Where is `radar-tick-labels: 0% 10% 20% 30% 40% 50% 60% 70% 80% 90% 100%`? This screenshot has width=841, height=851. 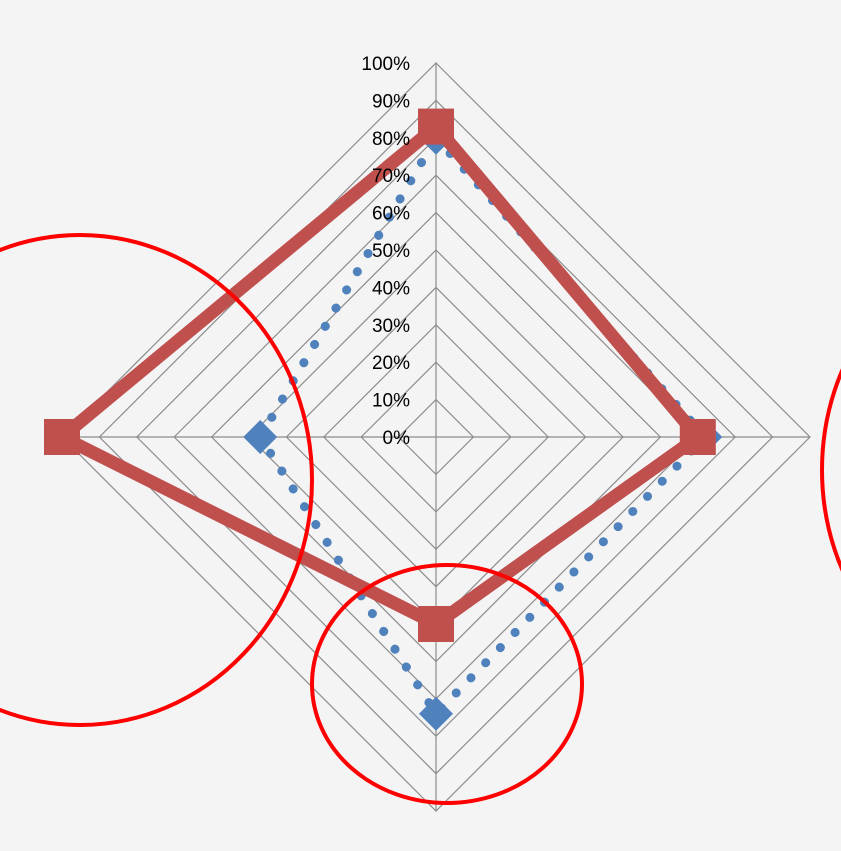 radar-tick-labels: 0% 10% 20% 30% 40% 50% 60% 70% 80% 90% 100% is located at coordinates (385, 251).